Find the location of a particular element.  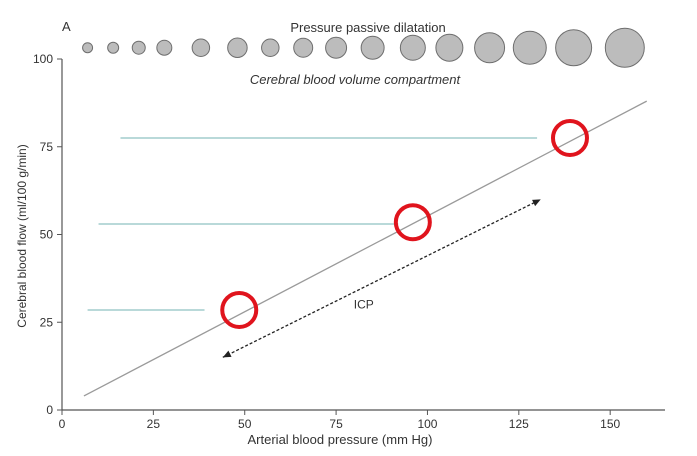

x-tick-label: 150 is located at coordinates (610, 424).